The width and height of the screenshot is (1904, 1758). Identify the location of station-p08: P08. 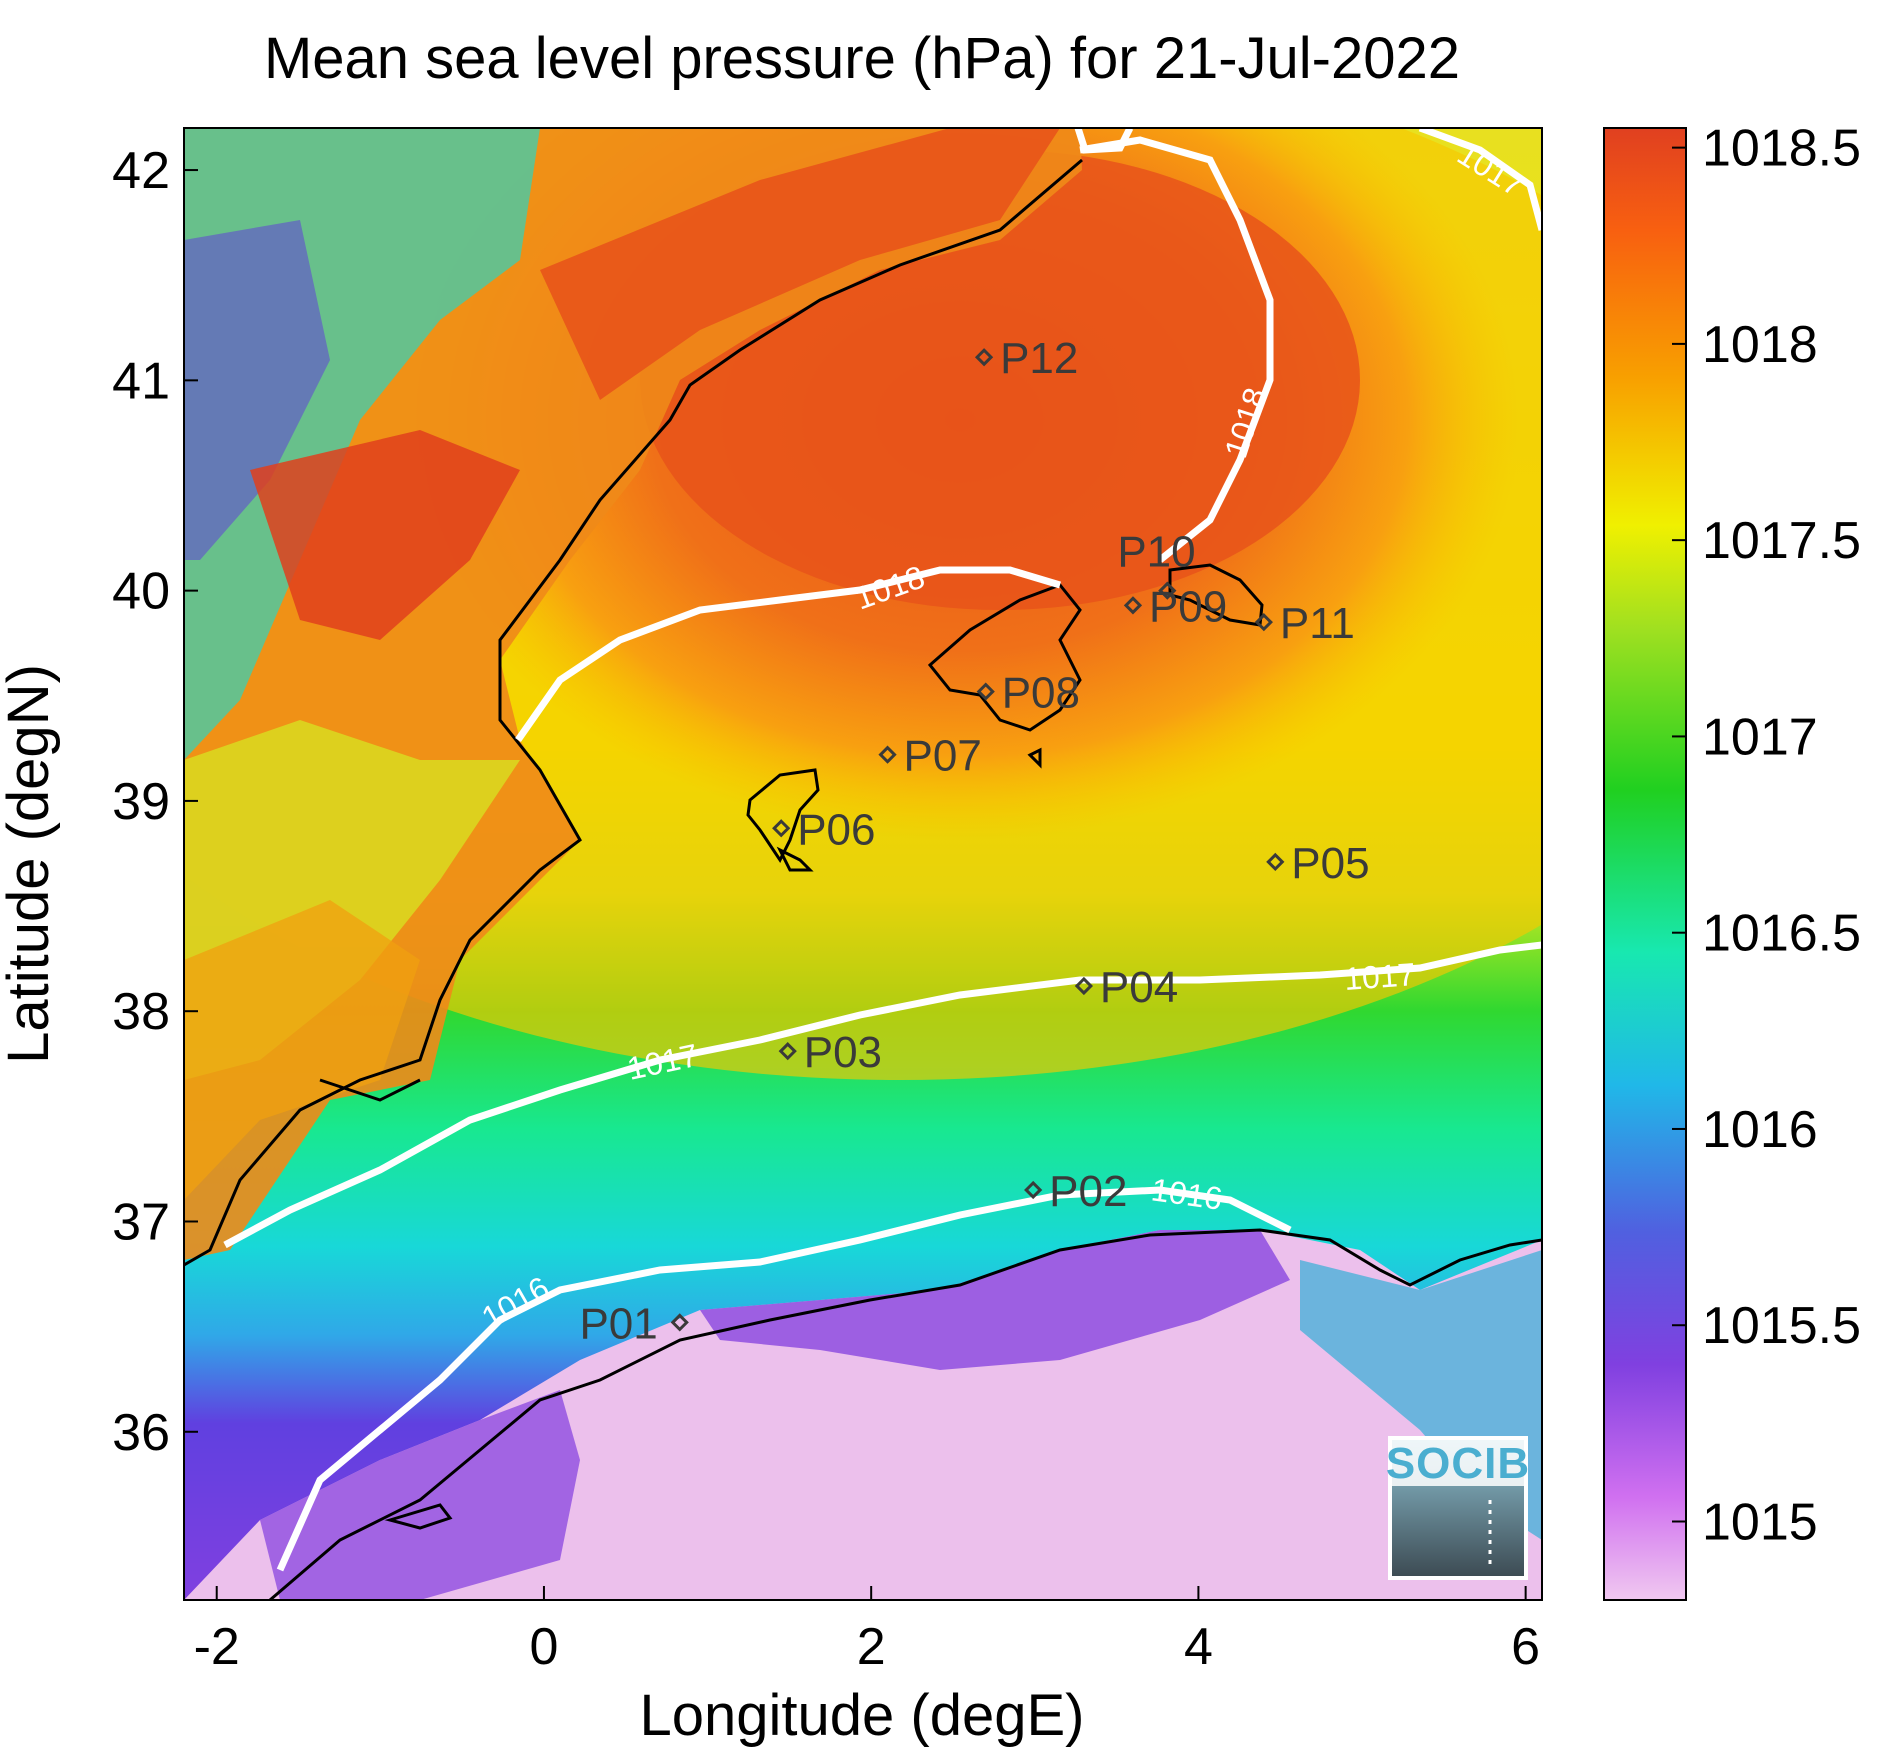
(1028, 693).